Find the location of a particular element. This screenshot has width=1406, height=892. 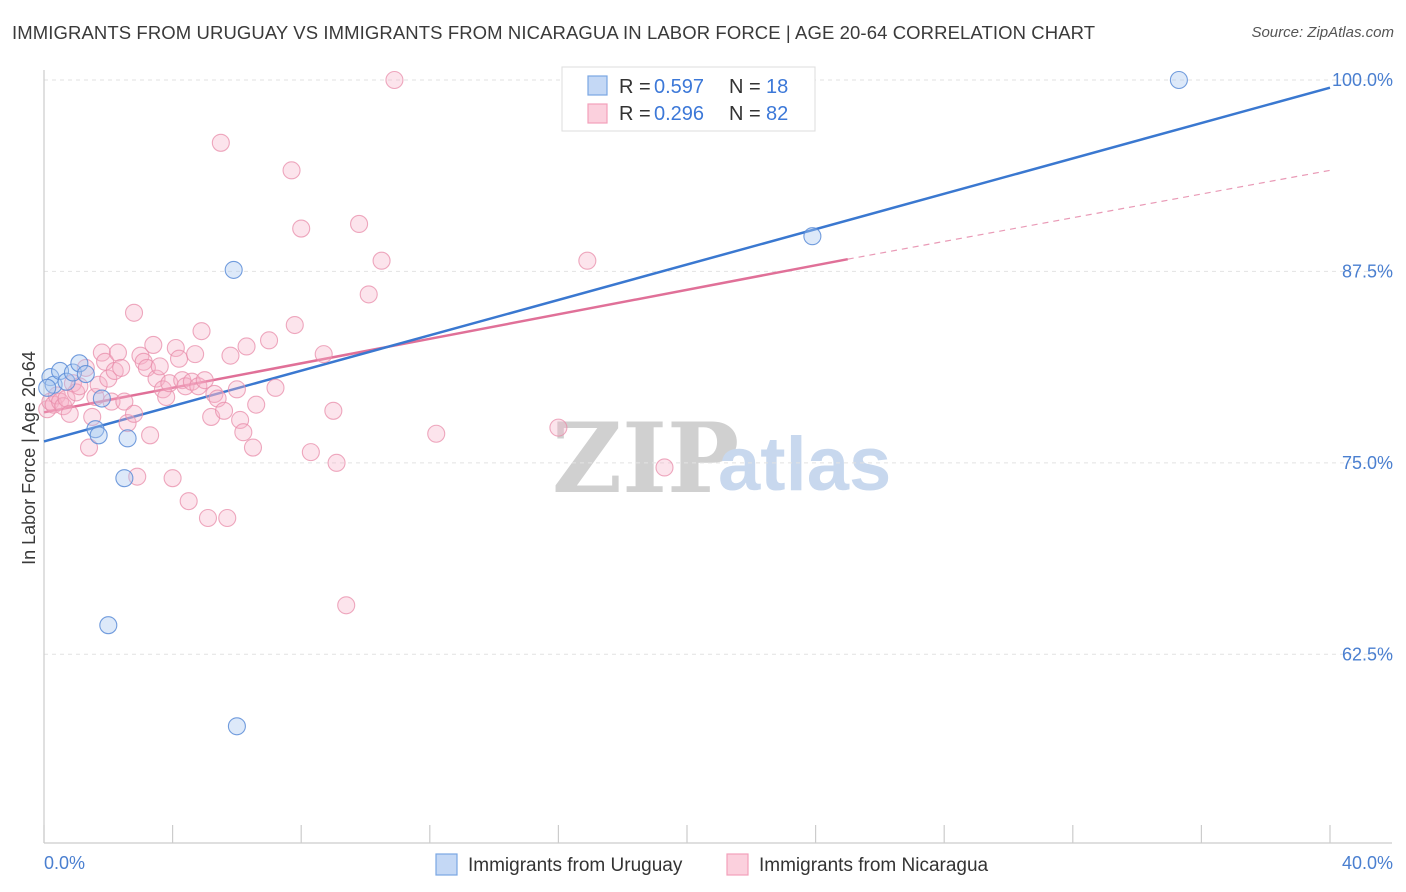

legend-swatch-nicaragua is located at coordinates (597, 113).